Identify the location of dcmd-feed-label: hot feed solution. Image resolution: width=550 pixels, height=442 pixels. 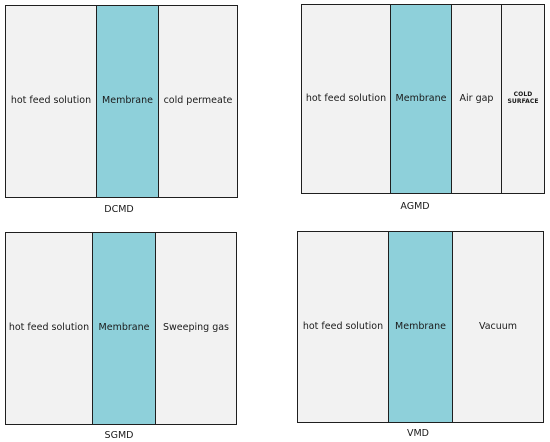
(51, 101).